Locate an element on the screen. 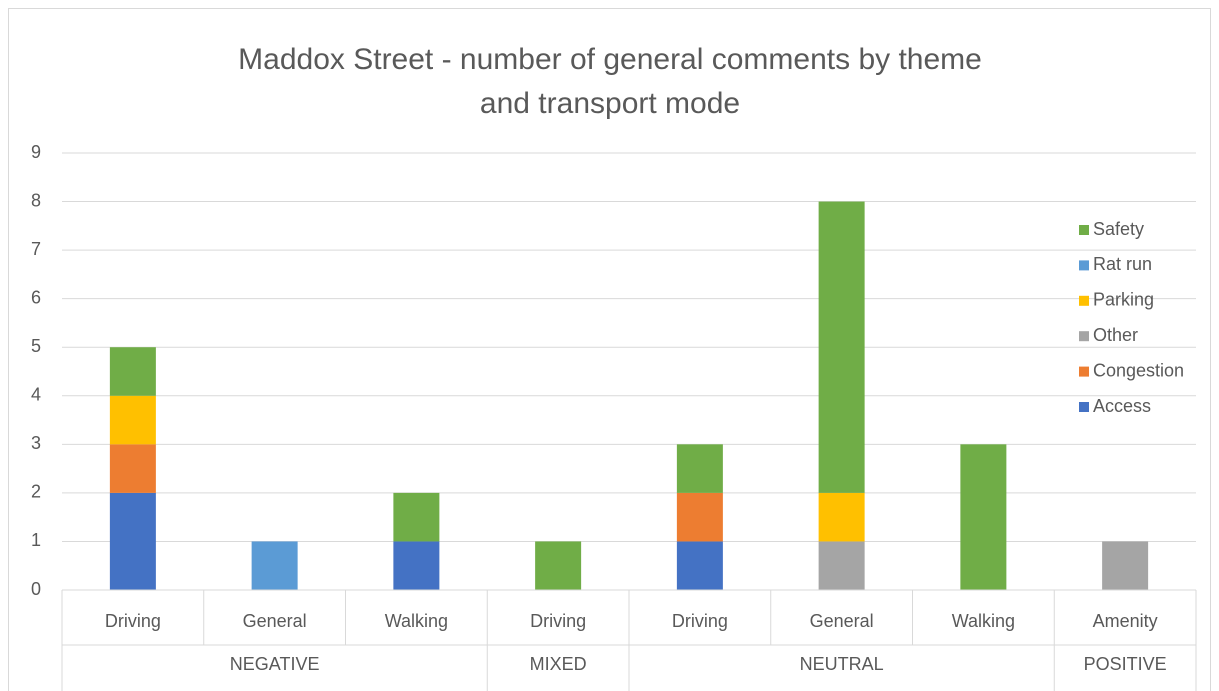  y-tick-label: 9 is located at coordinates (36, 152).